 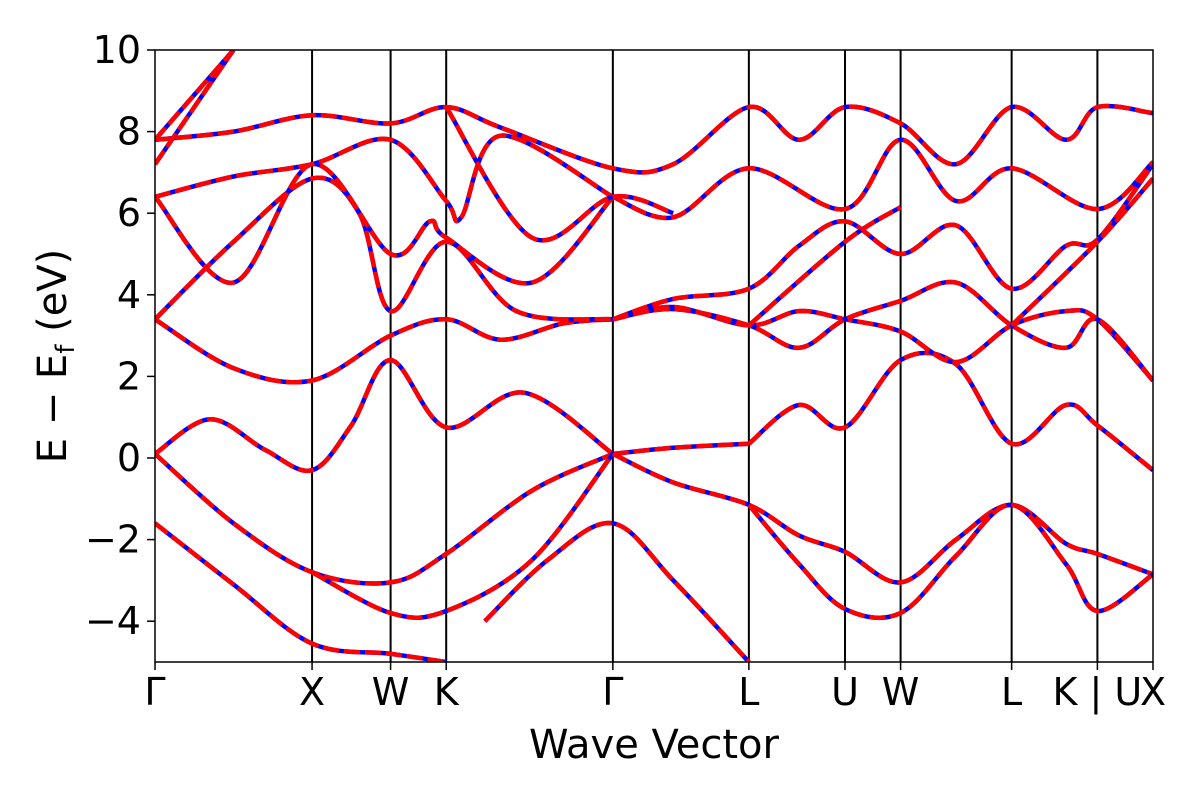 What do you see at coordinates (447, 692) in the screenshot?
I see `x-tick-label: K` at bounding box center [447, 692].